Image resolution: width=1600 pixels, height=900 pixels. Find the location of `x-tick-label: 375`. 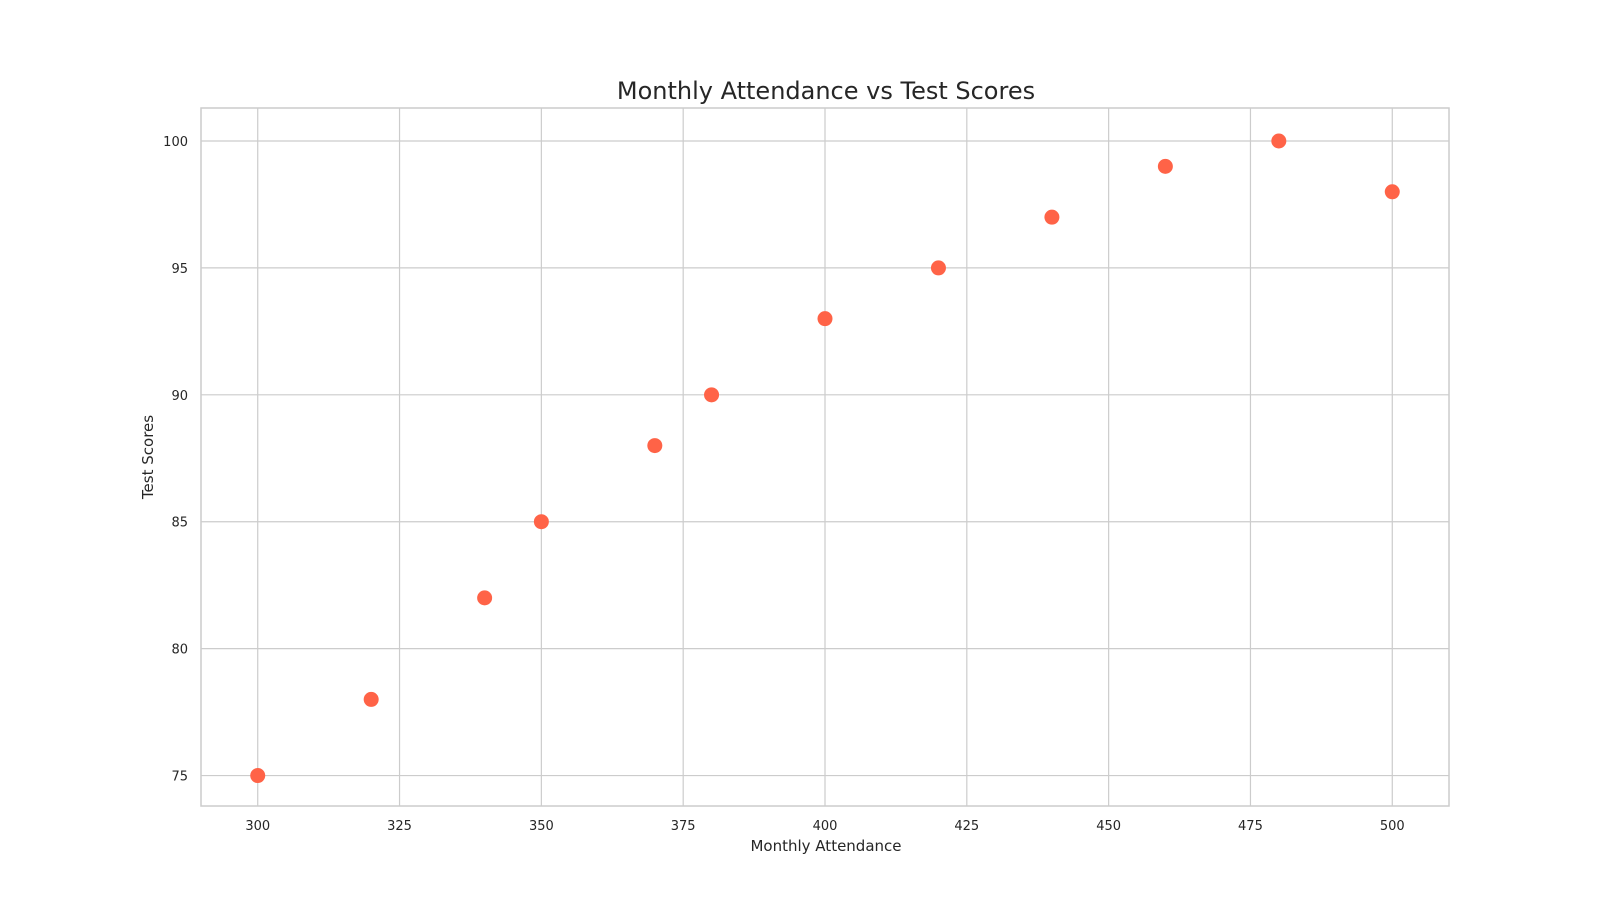

x-tick-label: 375 is located at coordinates (683, 826).